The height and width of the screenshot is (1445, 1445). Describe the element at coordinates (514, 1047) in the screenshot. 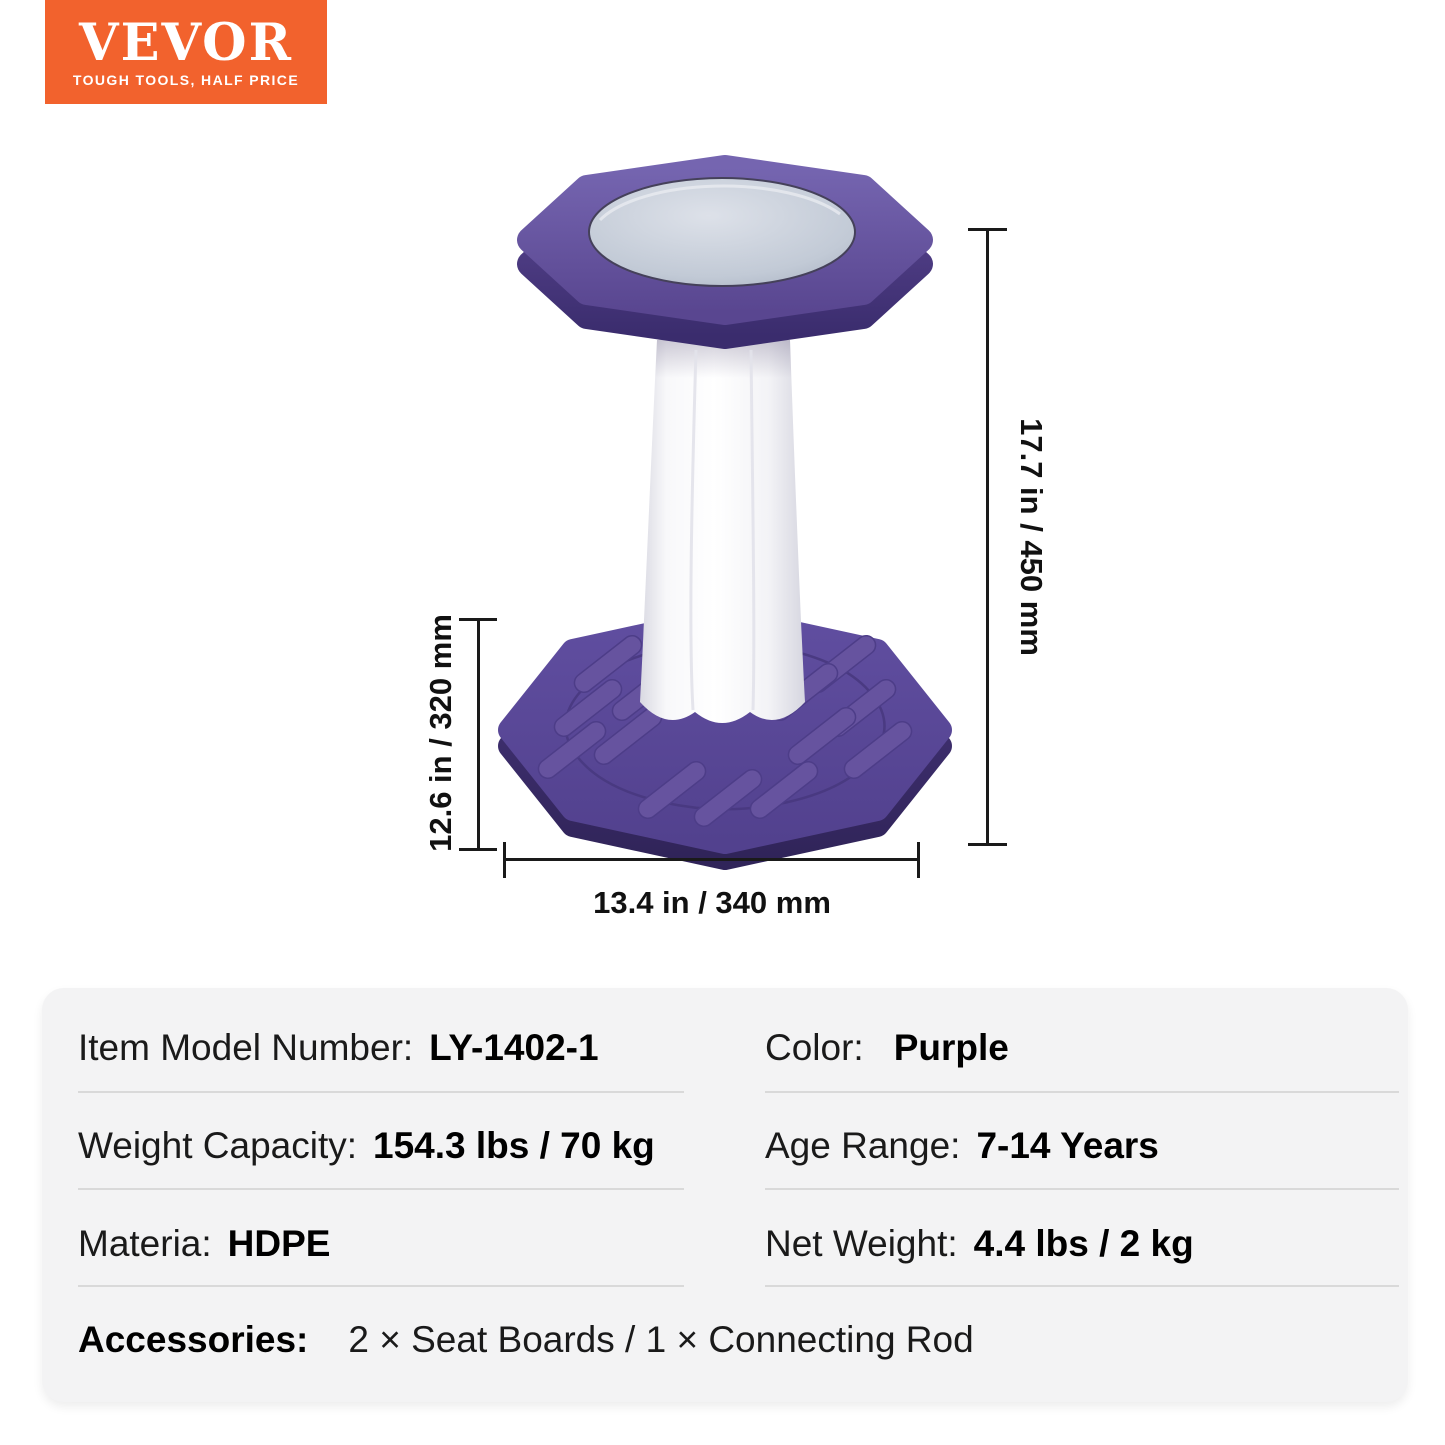

I see `spec-value: LY-1402-1` at that location.